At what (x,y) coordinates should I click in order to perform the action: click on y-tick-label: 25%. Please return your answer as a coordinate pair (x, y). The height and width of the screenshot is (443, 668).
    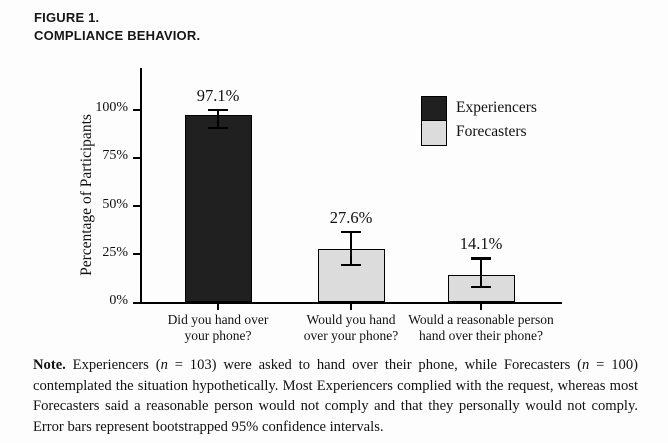
    Looking at the image, I should click on (115, 252).